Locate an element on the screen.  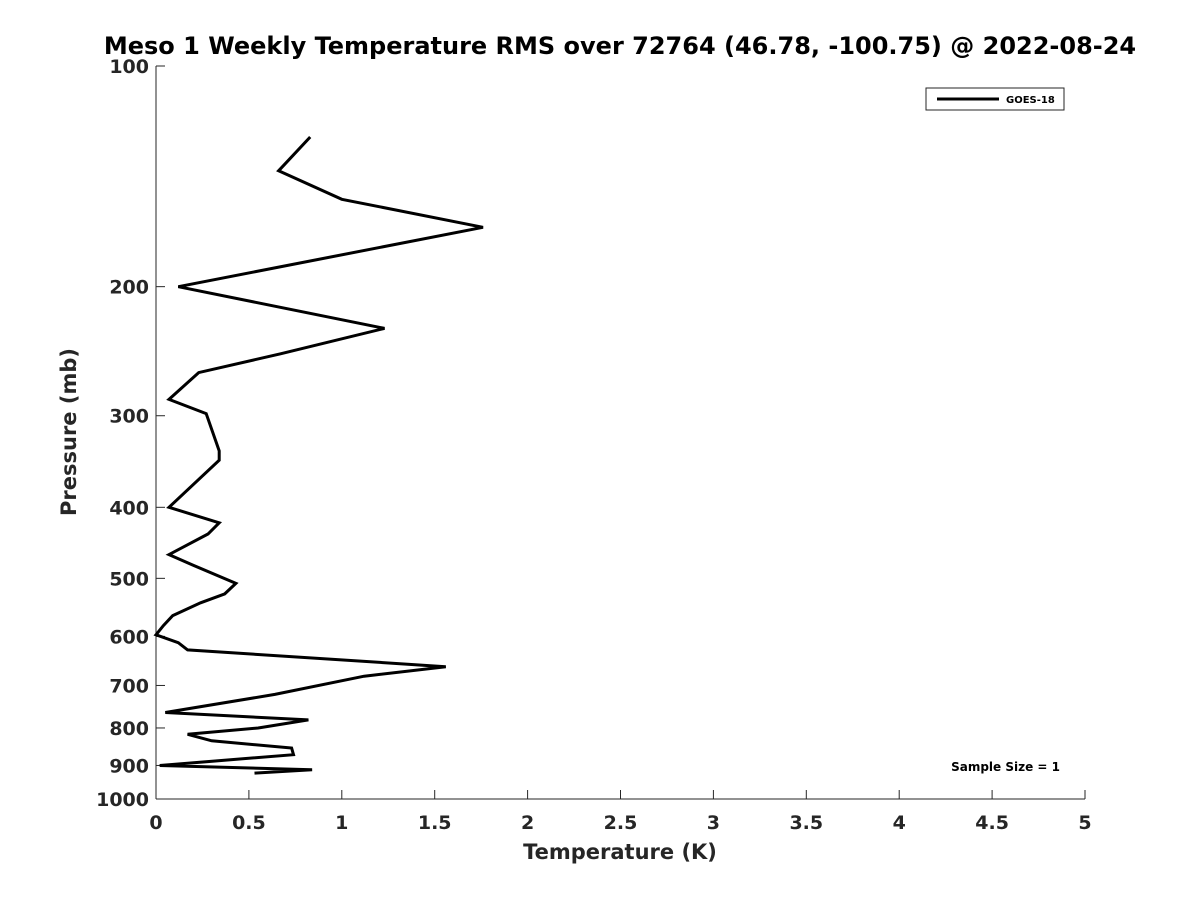
y-tick-label: 900 is located at coordinates (129, 766).